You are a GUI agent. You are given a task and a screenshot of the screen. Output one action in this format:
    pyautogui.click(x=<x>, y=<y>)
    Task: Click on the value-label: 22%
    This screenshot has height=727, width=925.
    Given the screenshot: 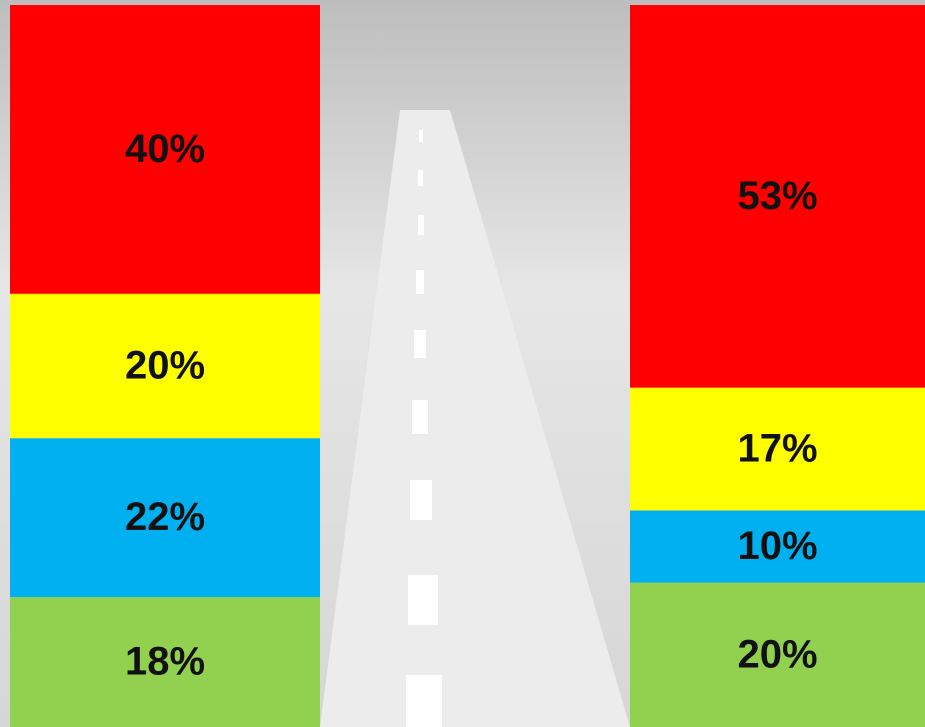 What is the action you would take?
    pyautogui.click(x=165, y=517)
    